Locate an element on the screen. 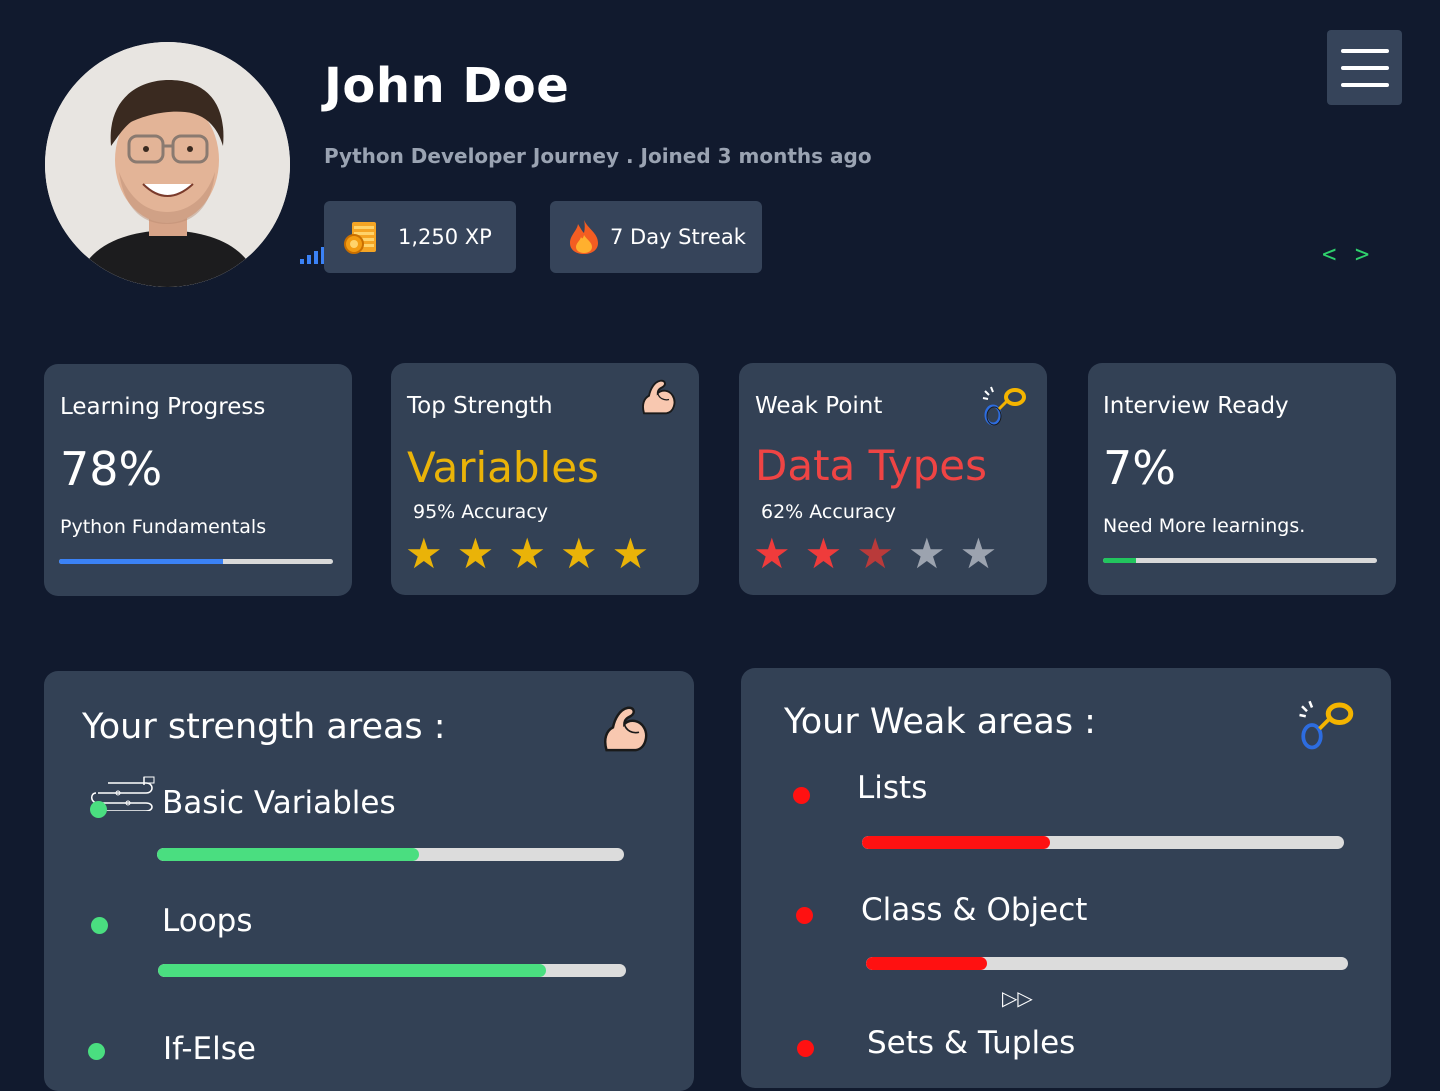 The image size is (1440, 1091). weak-area-label: Class & Object is located at coordinates (974, 910).